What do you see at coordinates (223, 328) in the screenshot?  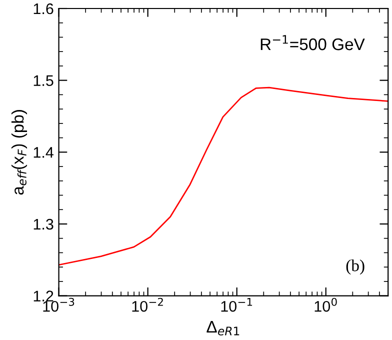 I see `x-axis-title: Δ$_{eR1}$` at bounding box center [223, 328].